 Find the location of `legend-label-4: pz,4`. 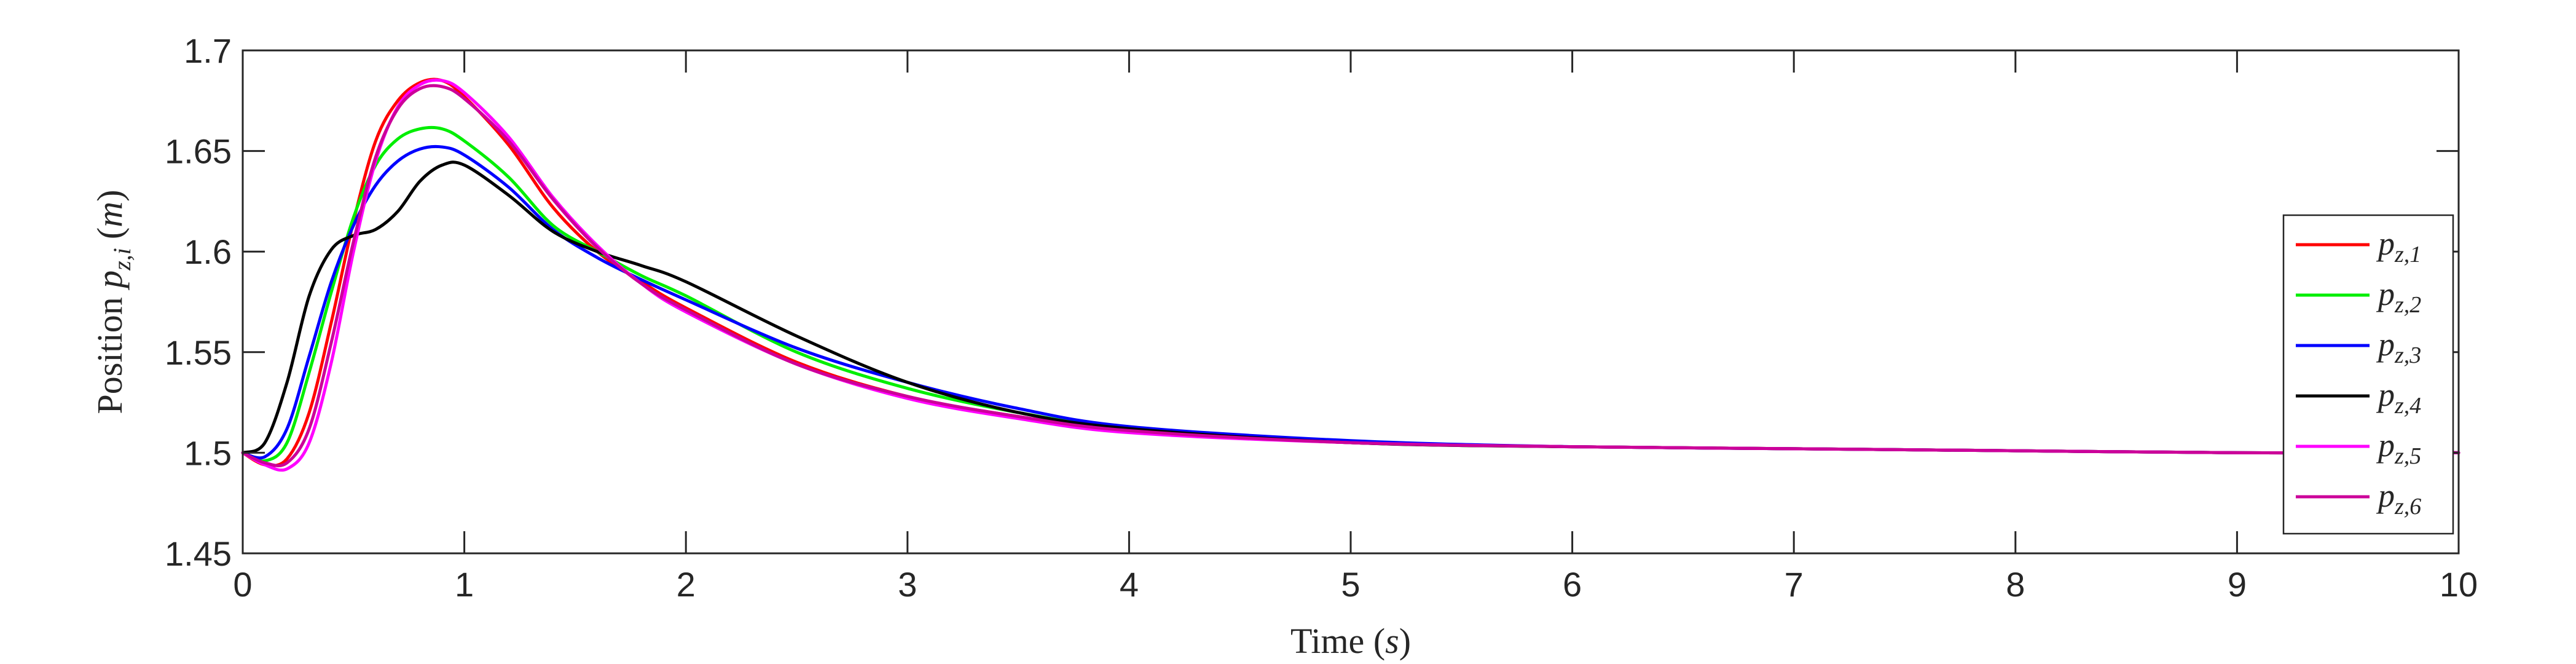

legend-label-4: pz,4 is located at coordinates (2398, 397).